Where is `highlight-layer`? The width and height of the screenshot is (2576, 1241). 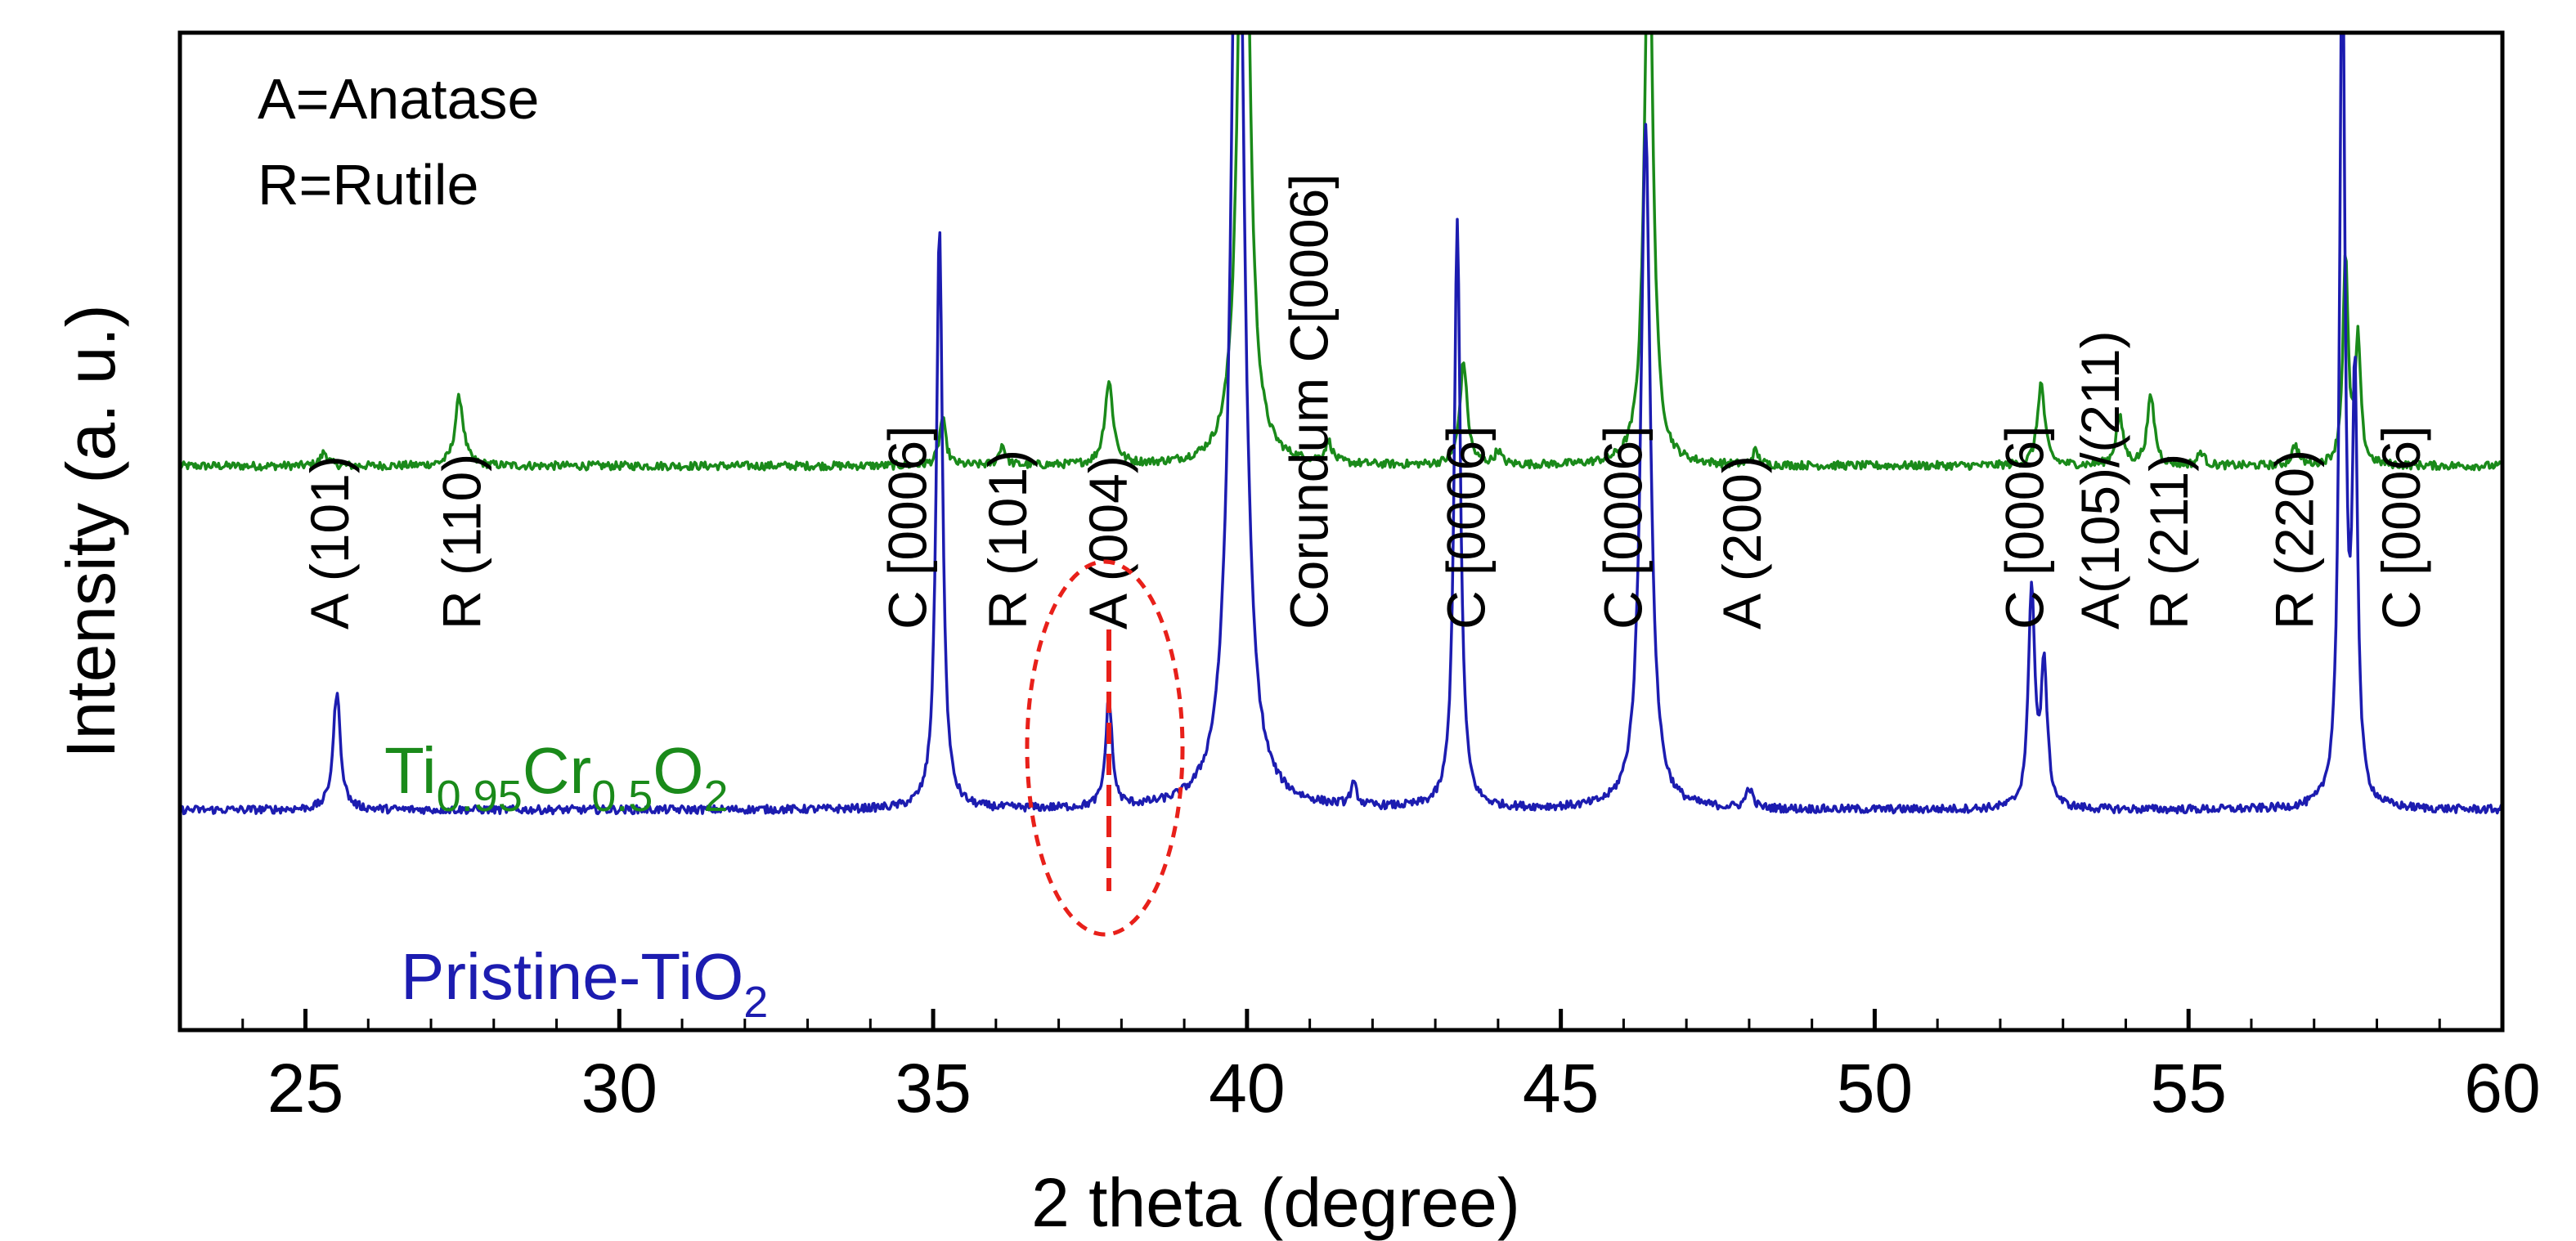 highlight-layer is located at coordinates (1105, 748).